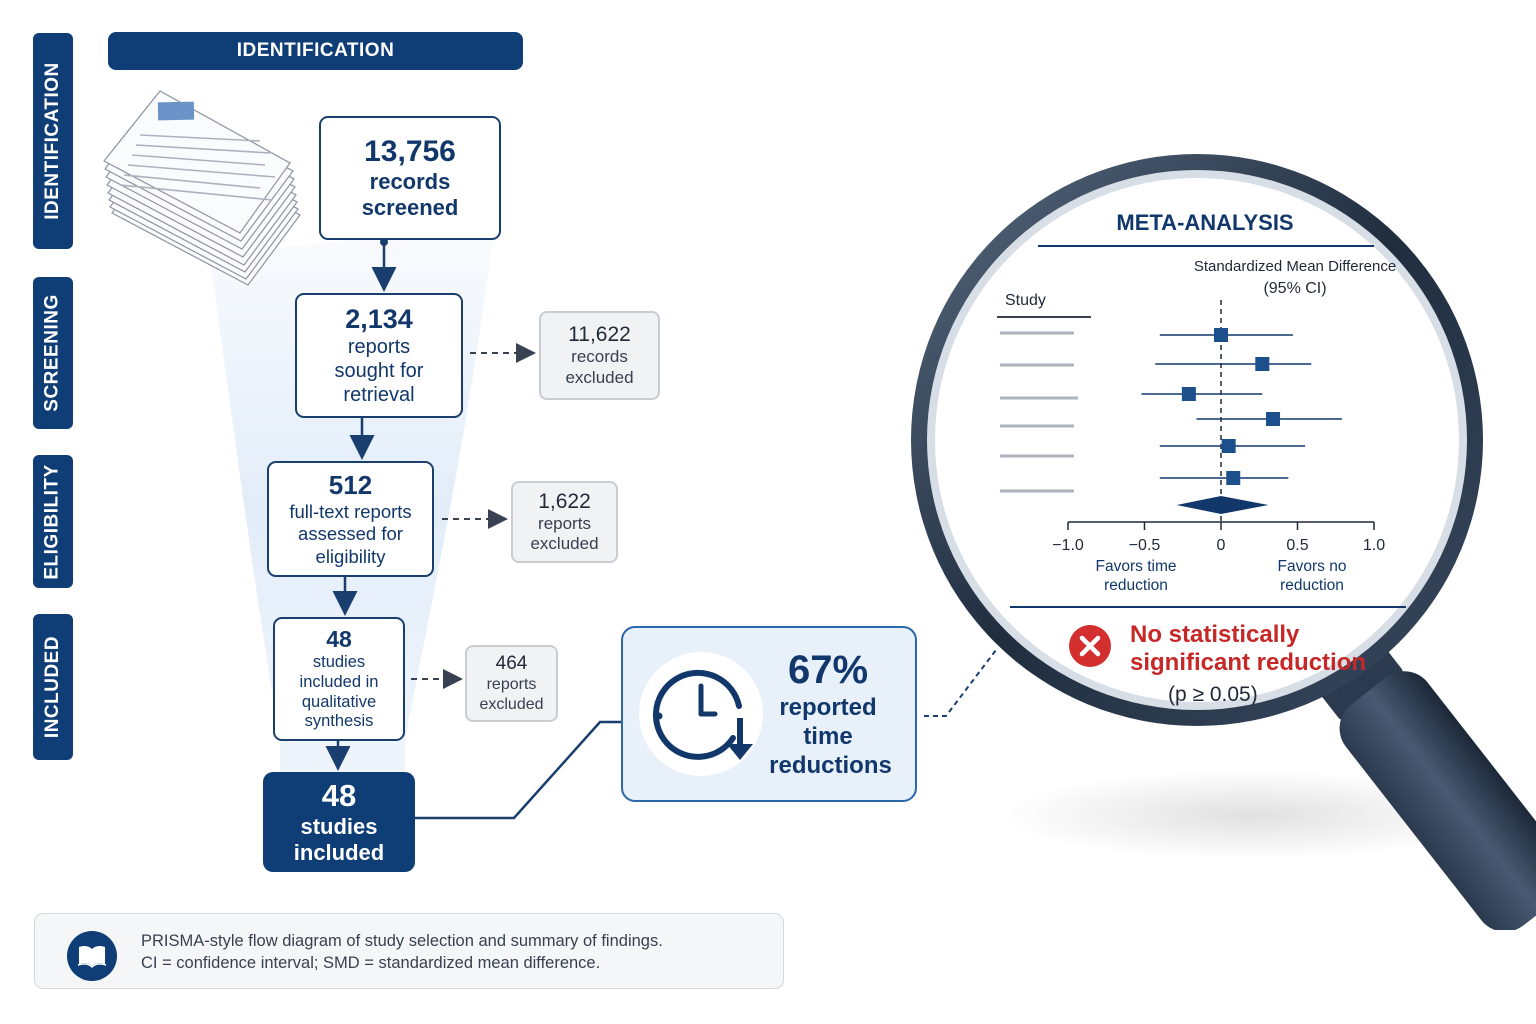  What do you see at coordinates (379, 347) in the screenshot?
I see `reports-label-1: reports` at bounding box center [379, 347].